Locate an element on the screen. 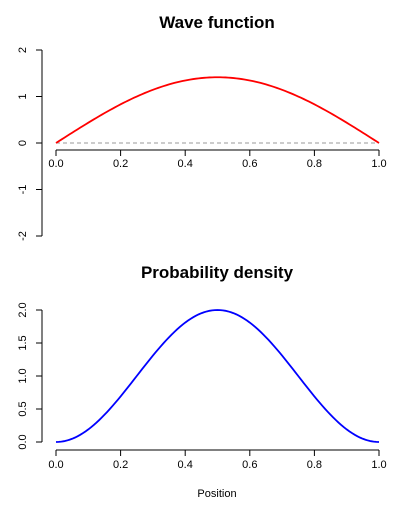 The image size is (400, 505). y-tick-label: 2 is located at coordinates (23, 50).